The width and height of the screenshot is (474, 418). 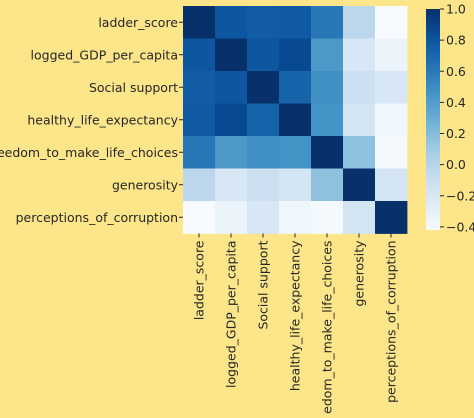 What do you see at coordinates (450, 118) in the screenshot?
I see `colorbar: 1.0 0.8 0.6 0.4 0.2 0.0 −0.2 −0.4` at bounding box center [450, 118].